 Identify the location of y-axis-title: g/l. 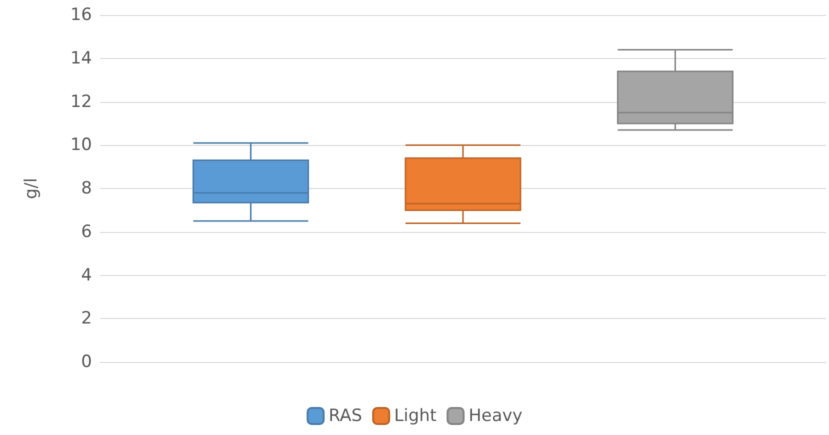
(32, 189).